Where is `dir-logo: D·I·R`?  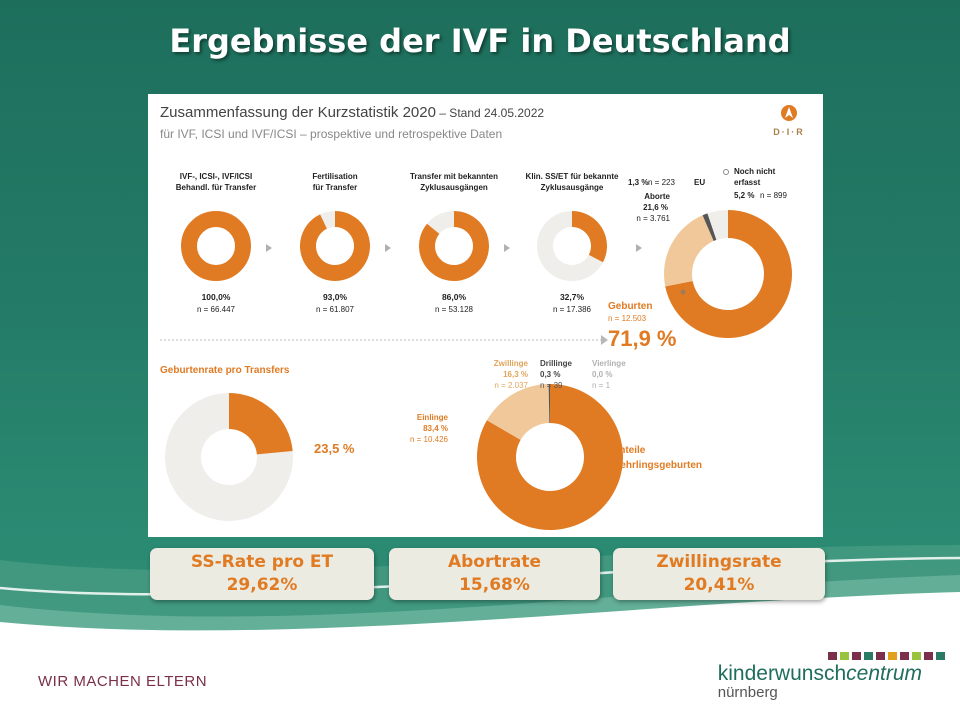
dir-logo: D·I·R is located at coordinates (789, 120).